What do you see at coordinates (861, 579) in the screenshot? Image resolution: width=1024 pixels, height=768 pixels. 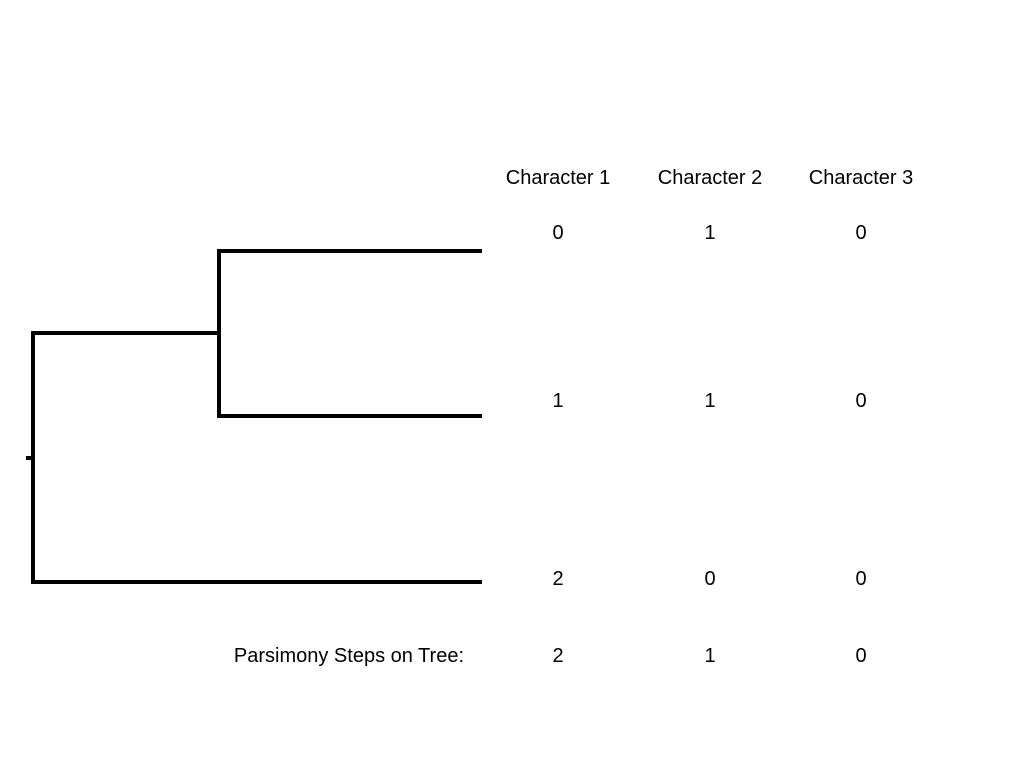 I see `taxon-3-character-3-value: 0` at bounding box center [861, 579].